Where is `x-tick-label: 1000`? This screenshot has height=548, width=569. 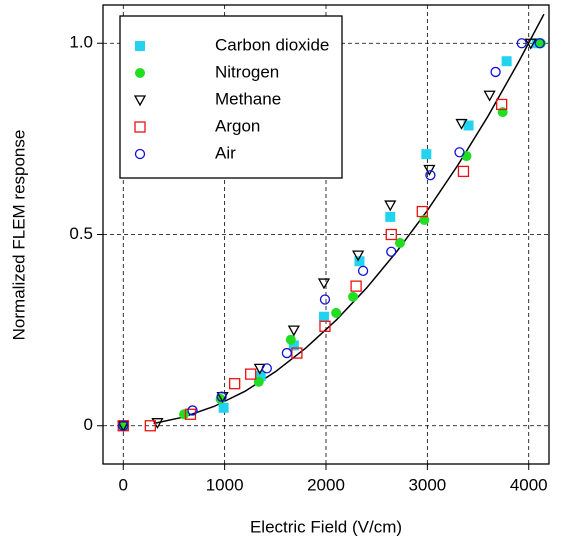
x-tick-label: 1000 is located at coordinates (225, 484).